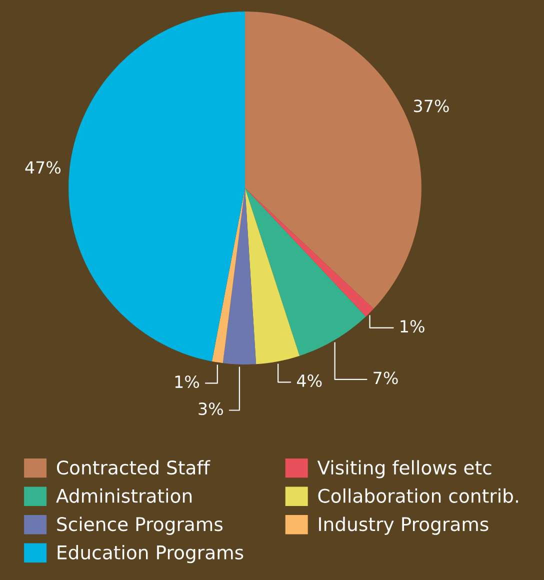 Image resolution: width=544 pixels, height=580 pixels. Describe the element at coordinates (403, 525) in the screenshot. I see `legend-label: Industry Programs` at that location.